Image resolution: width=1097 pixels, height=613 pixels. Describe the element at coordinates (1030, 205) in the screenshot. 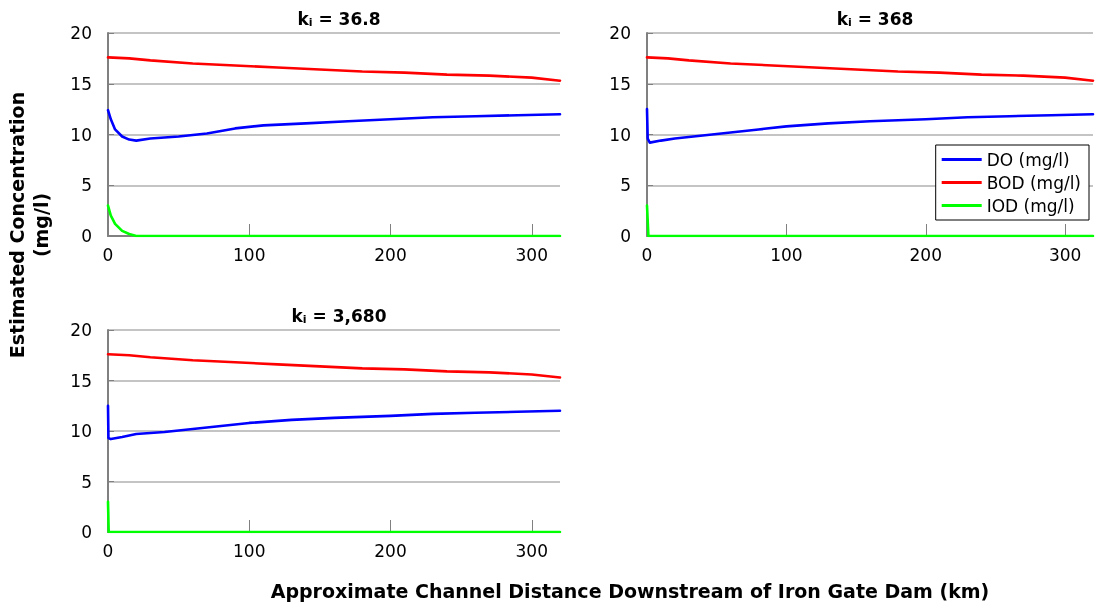

I see `legend-label: IOD (mg/l)` at that location.